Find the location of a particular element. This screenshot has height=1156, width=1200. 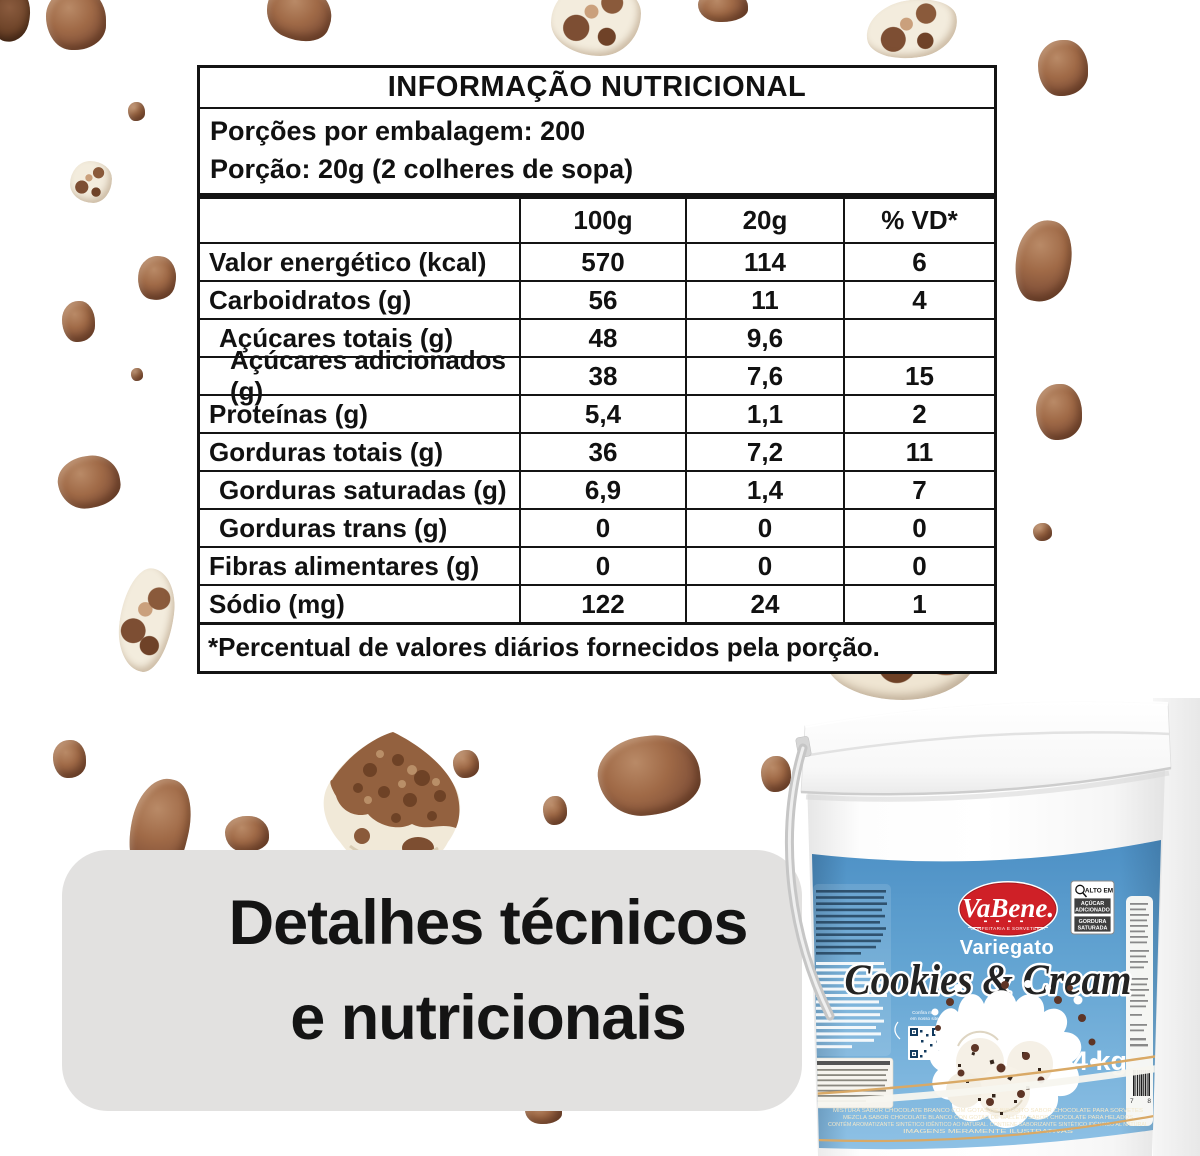

chocolate-chips is located at coordinates (1015, 1043).